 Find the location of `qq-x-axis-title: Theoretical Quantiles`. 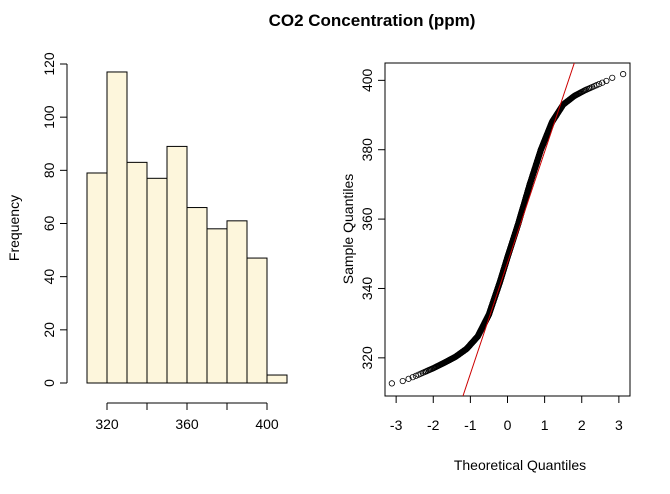

qq-x-axis-title: Theoretical Quantiles is located at coordinates (520, 465).